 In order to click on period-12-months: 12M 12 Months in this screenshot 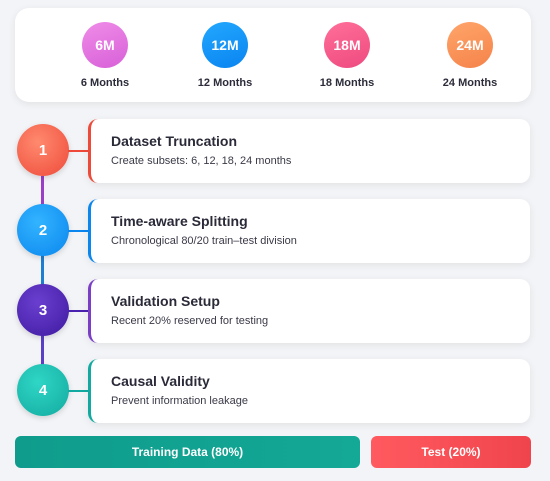, I will do `click(225, 55)`.